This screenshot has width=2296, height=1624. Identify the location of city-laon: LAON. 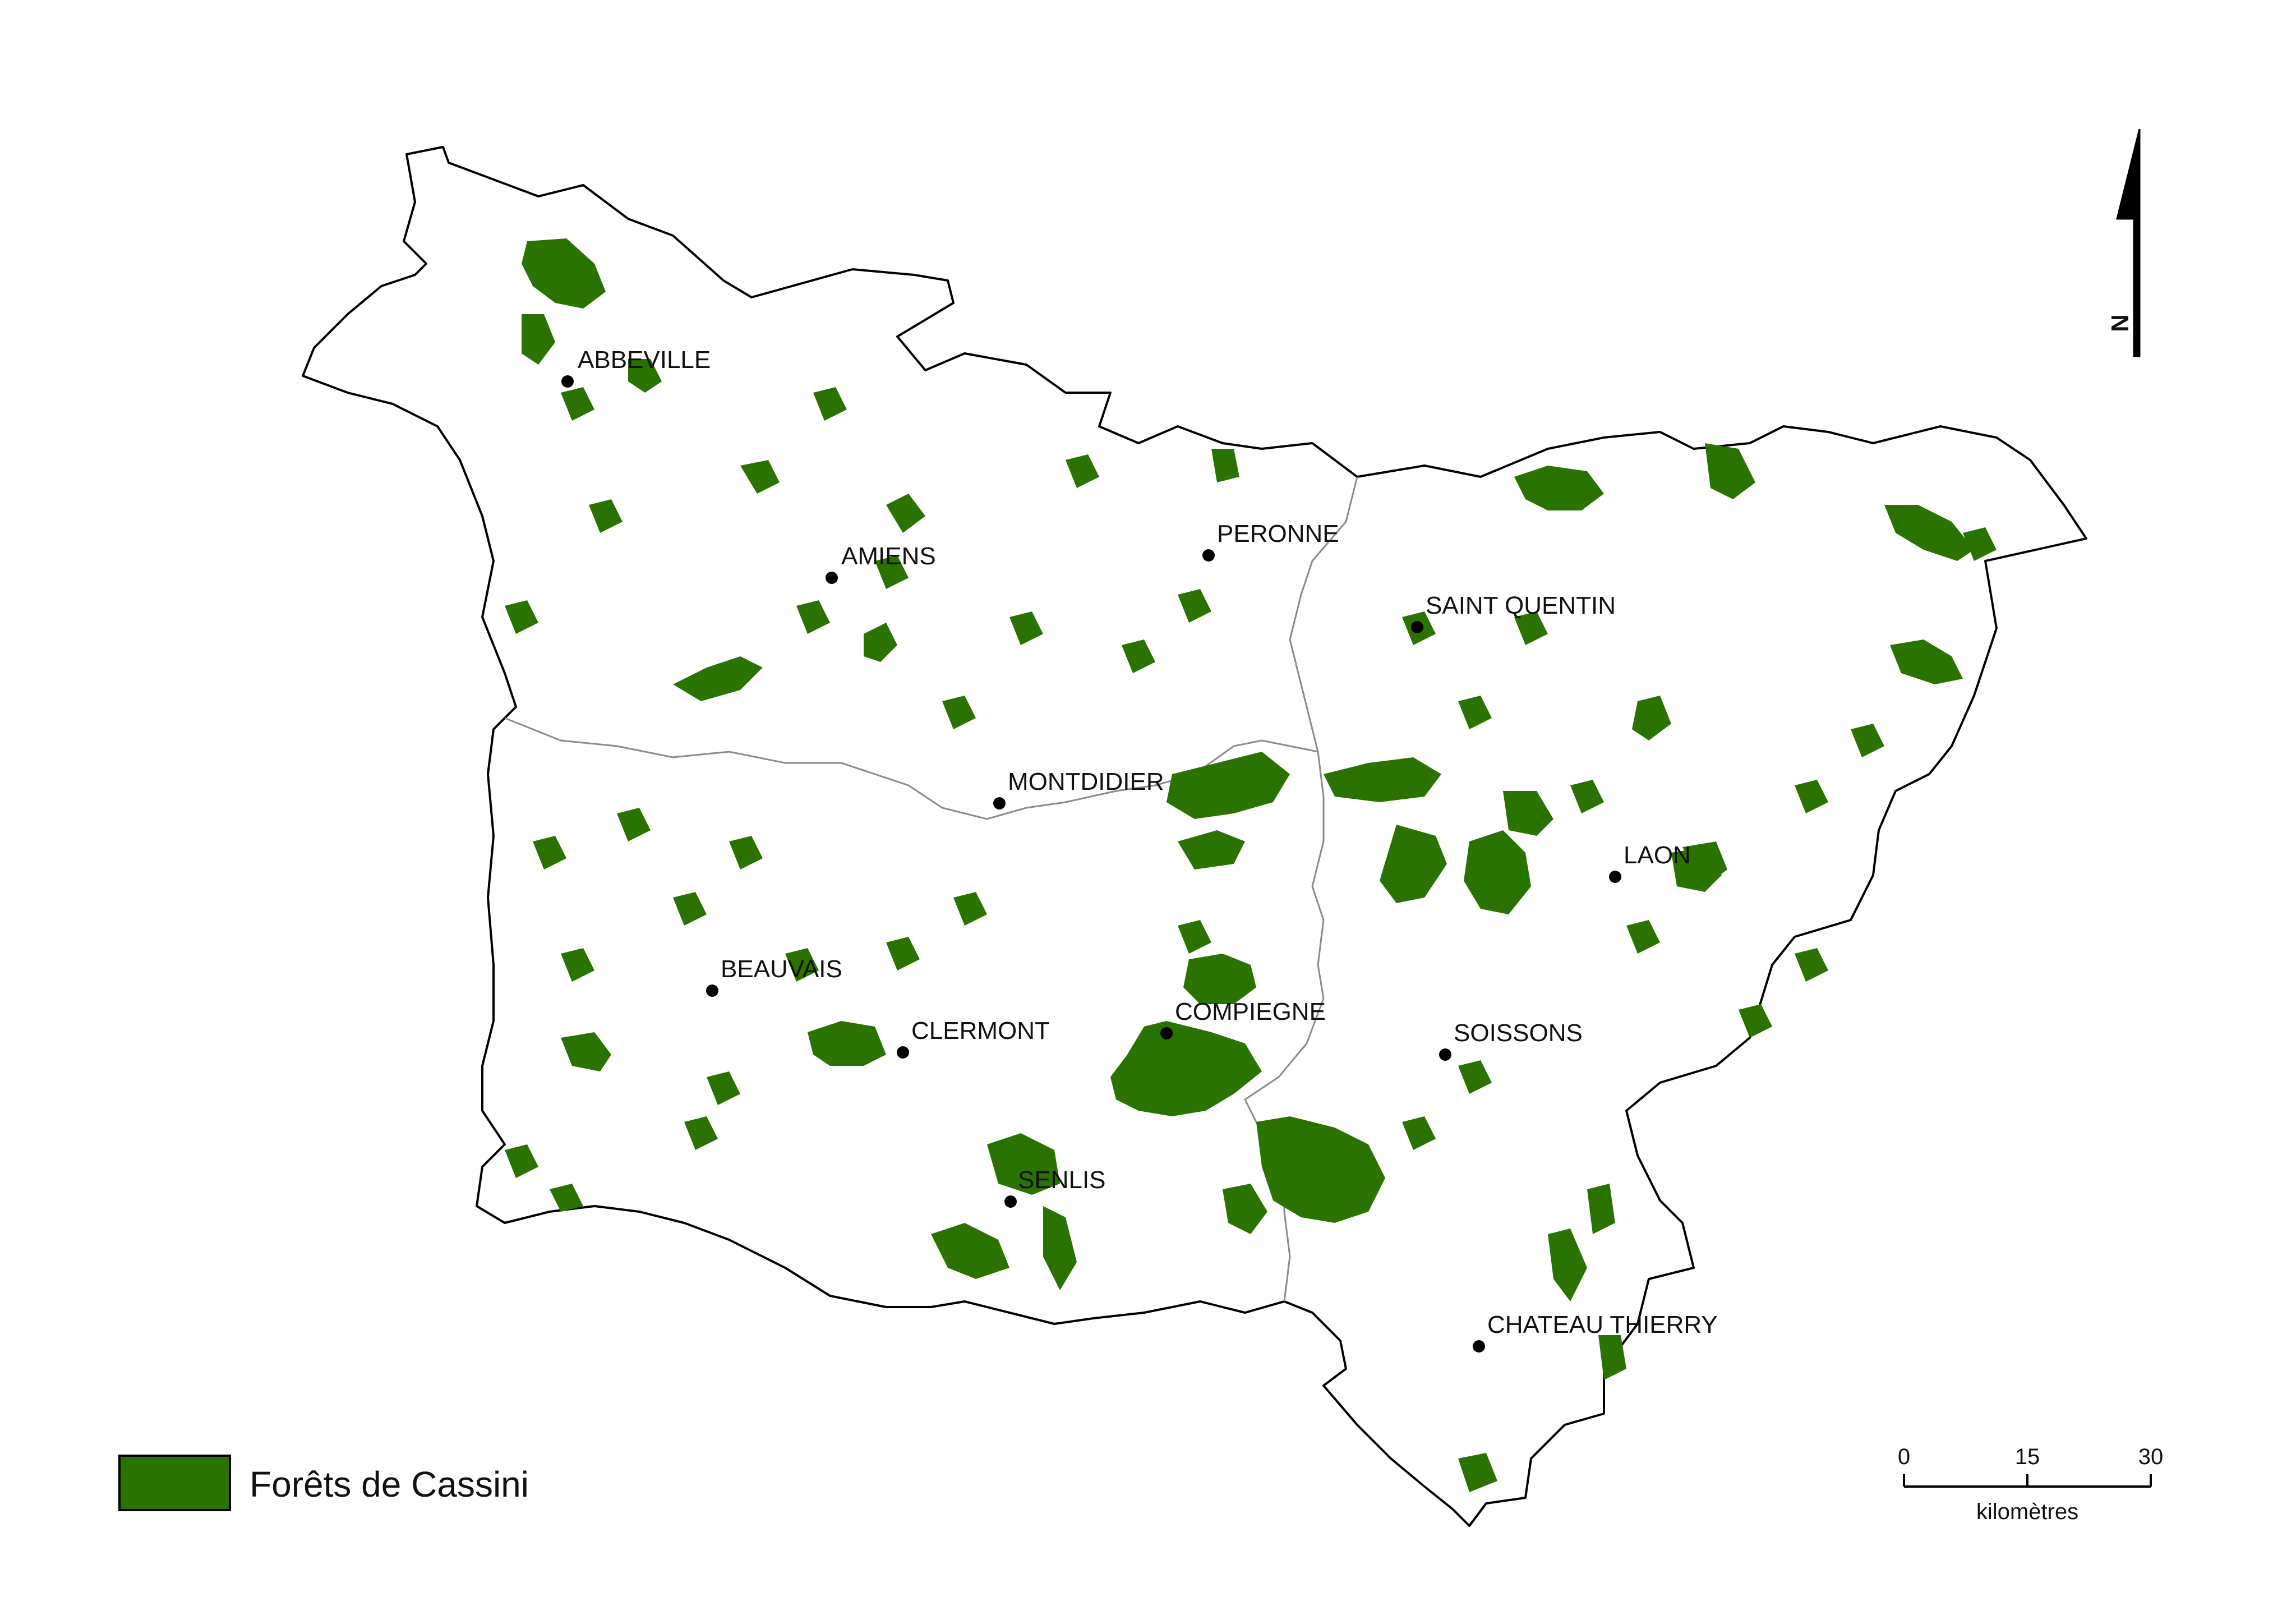
(1650, 862).